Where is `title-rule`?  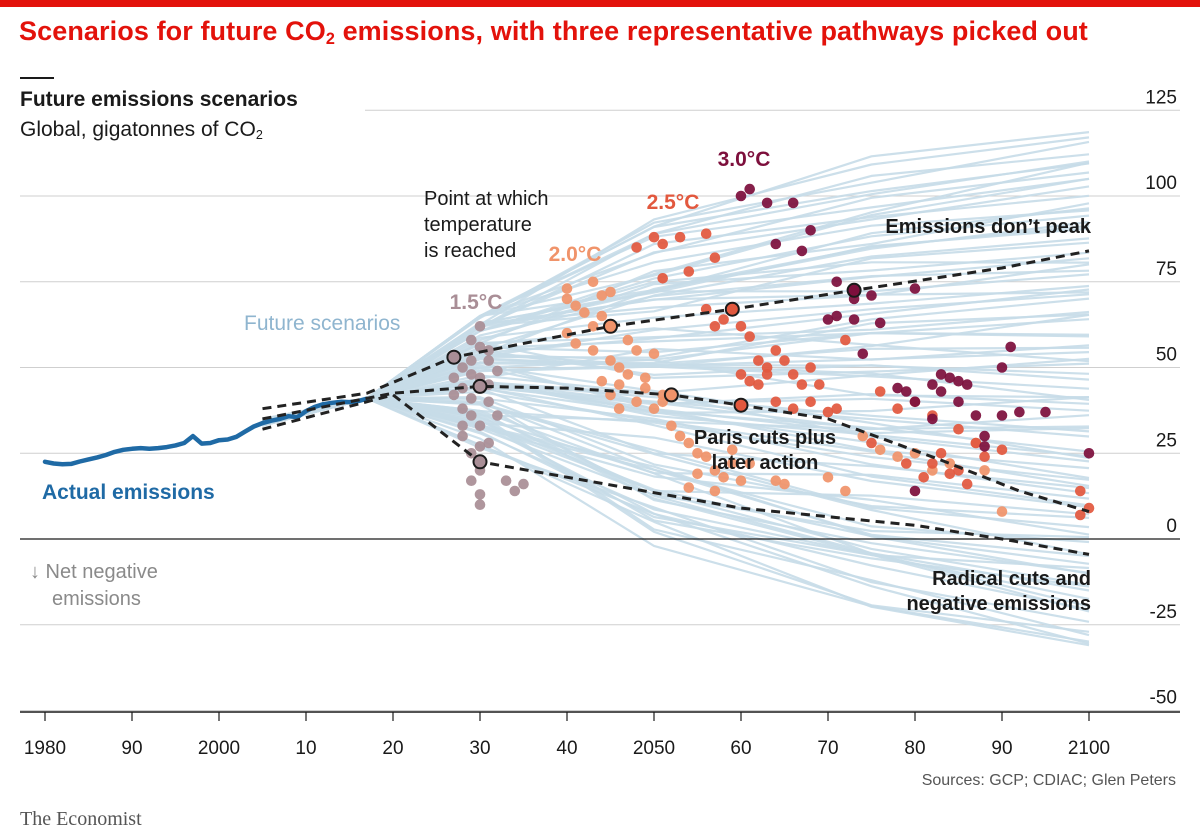
title-rule is located at coordinates (37, 78).